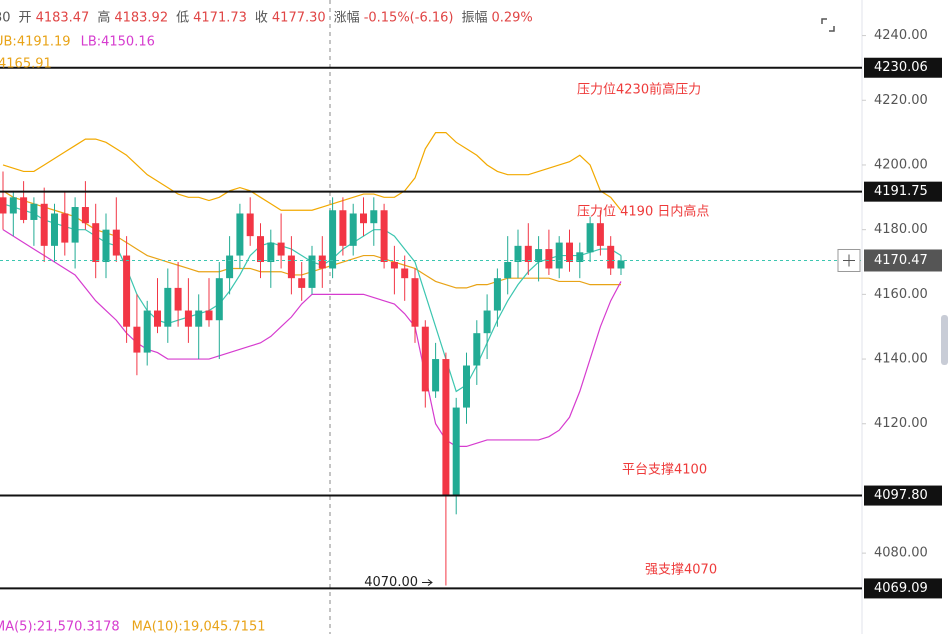 The width and height of the screenshot is (948, 634). Describe the element at coordinates (199, 627) in the screenshot. I see `header-text: MA(10):19,045.7151` at that location.